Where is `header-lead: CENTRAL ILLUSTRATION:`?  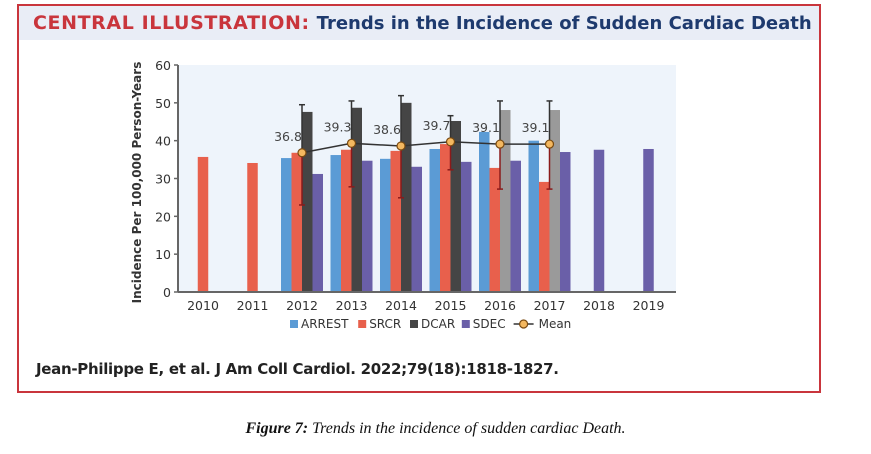 header-lead: CENTRAL ILLUSTRATION: is located at coordinates (171, 23).